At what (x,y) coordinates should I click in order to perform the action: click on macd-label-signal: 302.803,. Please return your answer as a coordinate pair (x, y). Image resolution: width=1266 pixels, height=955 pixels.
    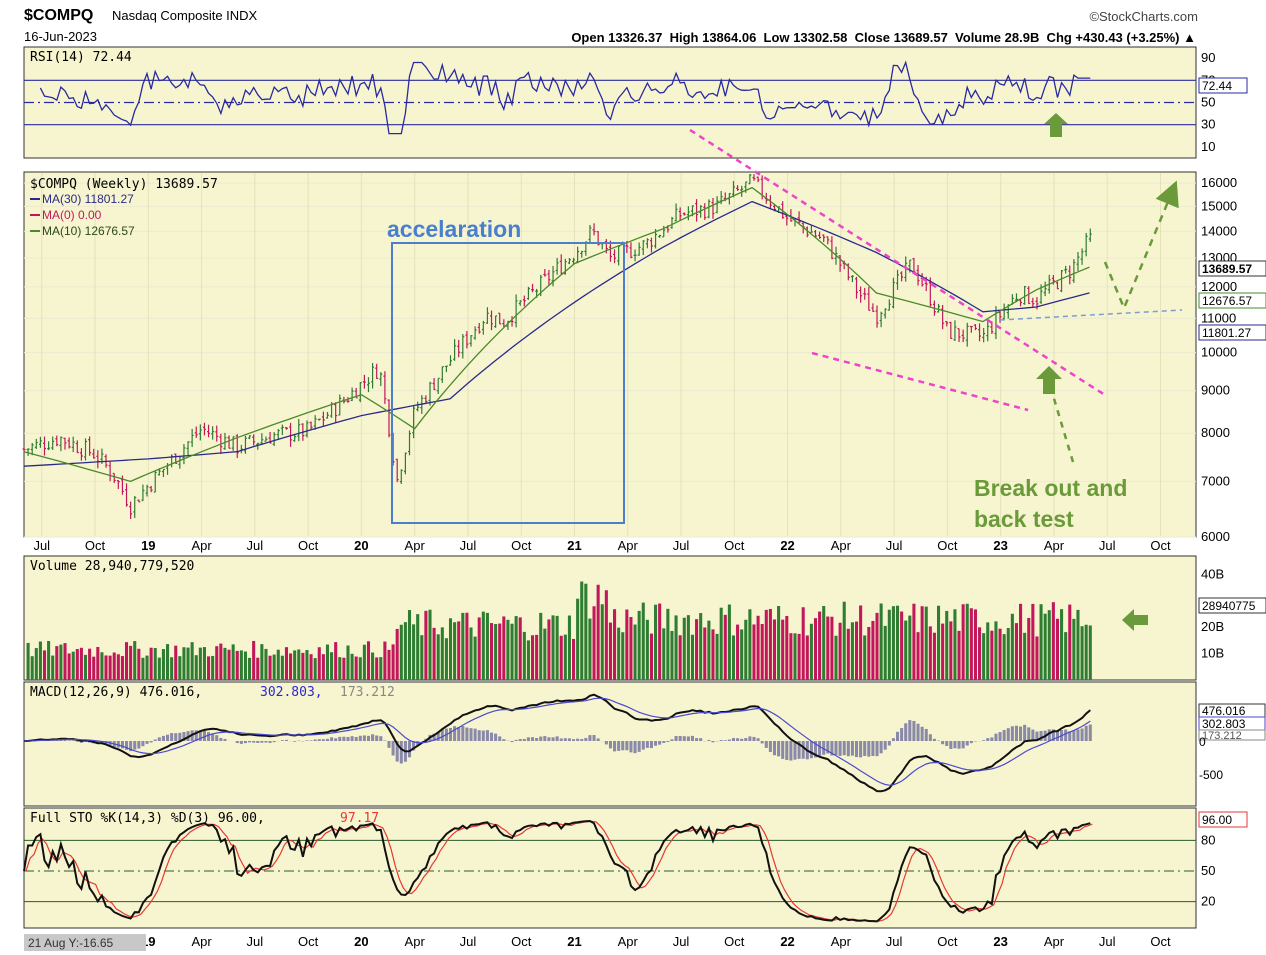
    Looking at the image, I should click on (291, 692).